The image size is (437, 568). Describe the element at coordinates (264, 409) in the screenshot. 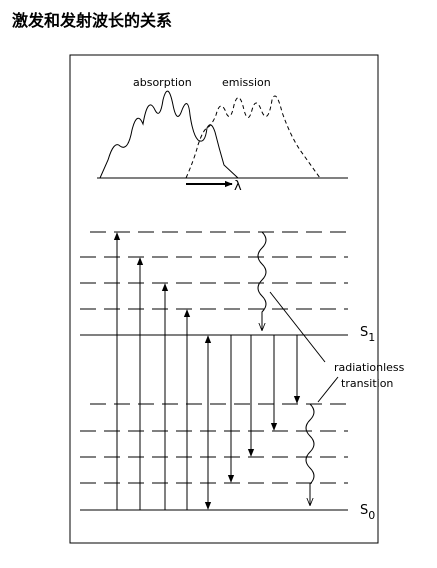

I see `emission-arrows` at that location.